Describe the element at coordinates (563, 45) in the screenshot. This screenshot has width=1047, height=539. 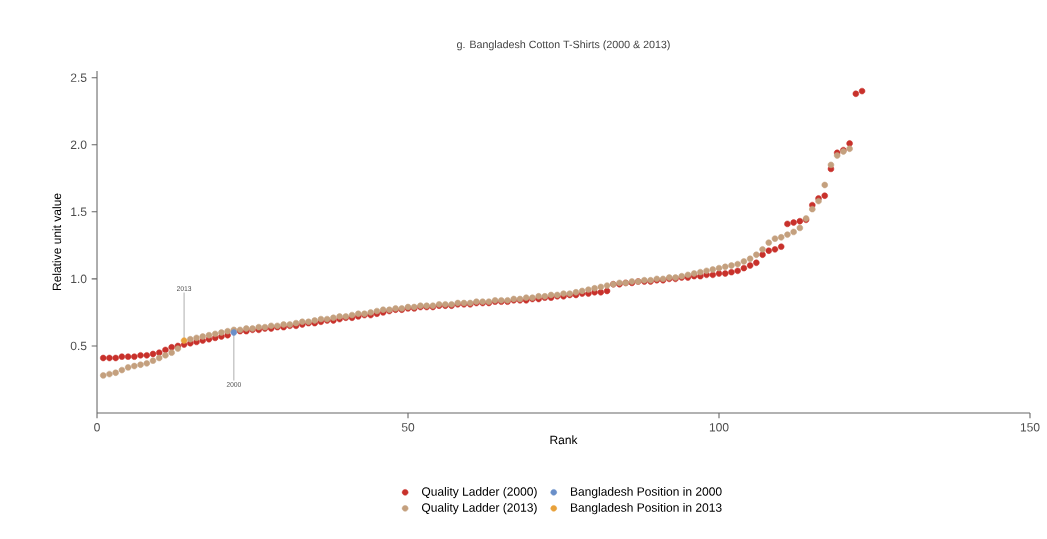
I see `chart-title: g. Bangladesh Cotton T-Shirts (2000 & 2013)` at that location.